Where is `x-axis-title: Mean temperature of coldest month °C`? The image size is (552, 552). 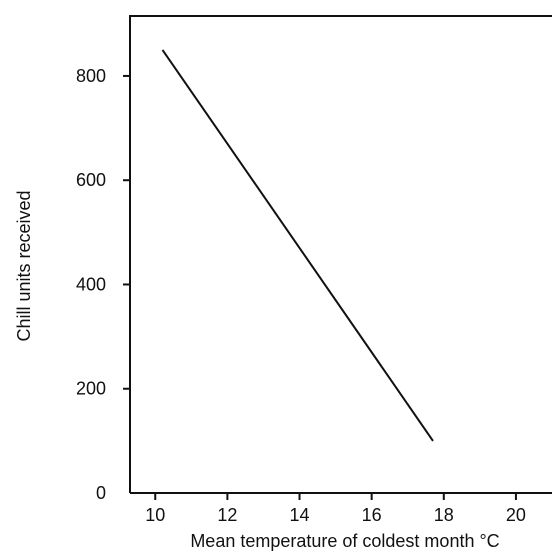
x-axis-title: Mean temperature of coldest month °C is located at coordinates (344, 541).